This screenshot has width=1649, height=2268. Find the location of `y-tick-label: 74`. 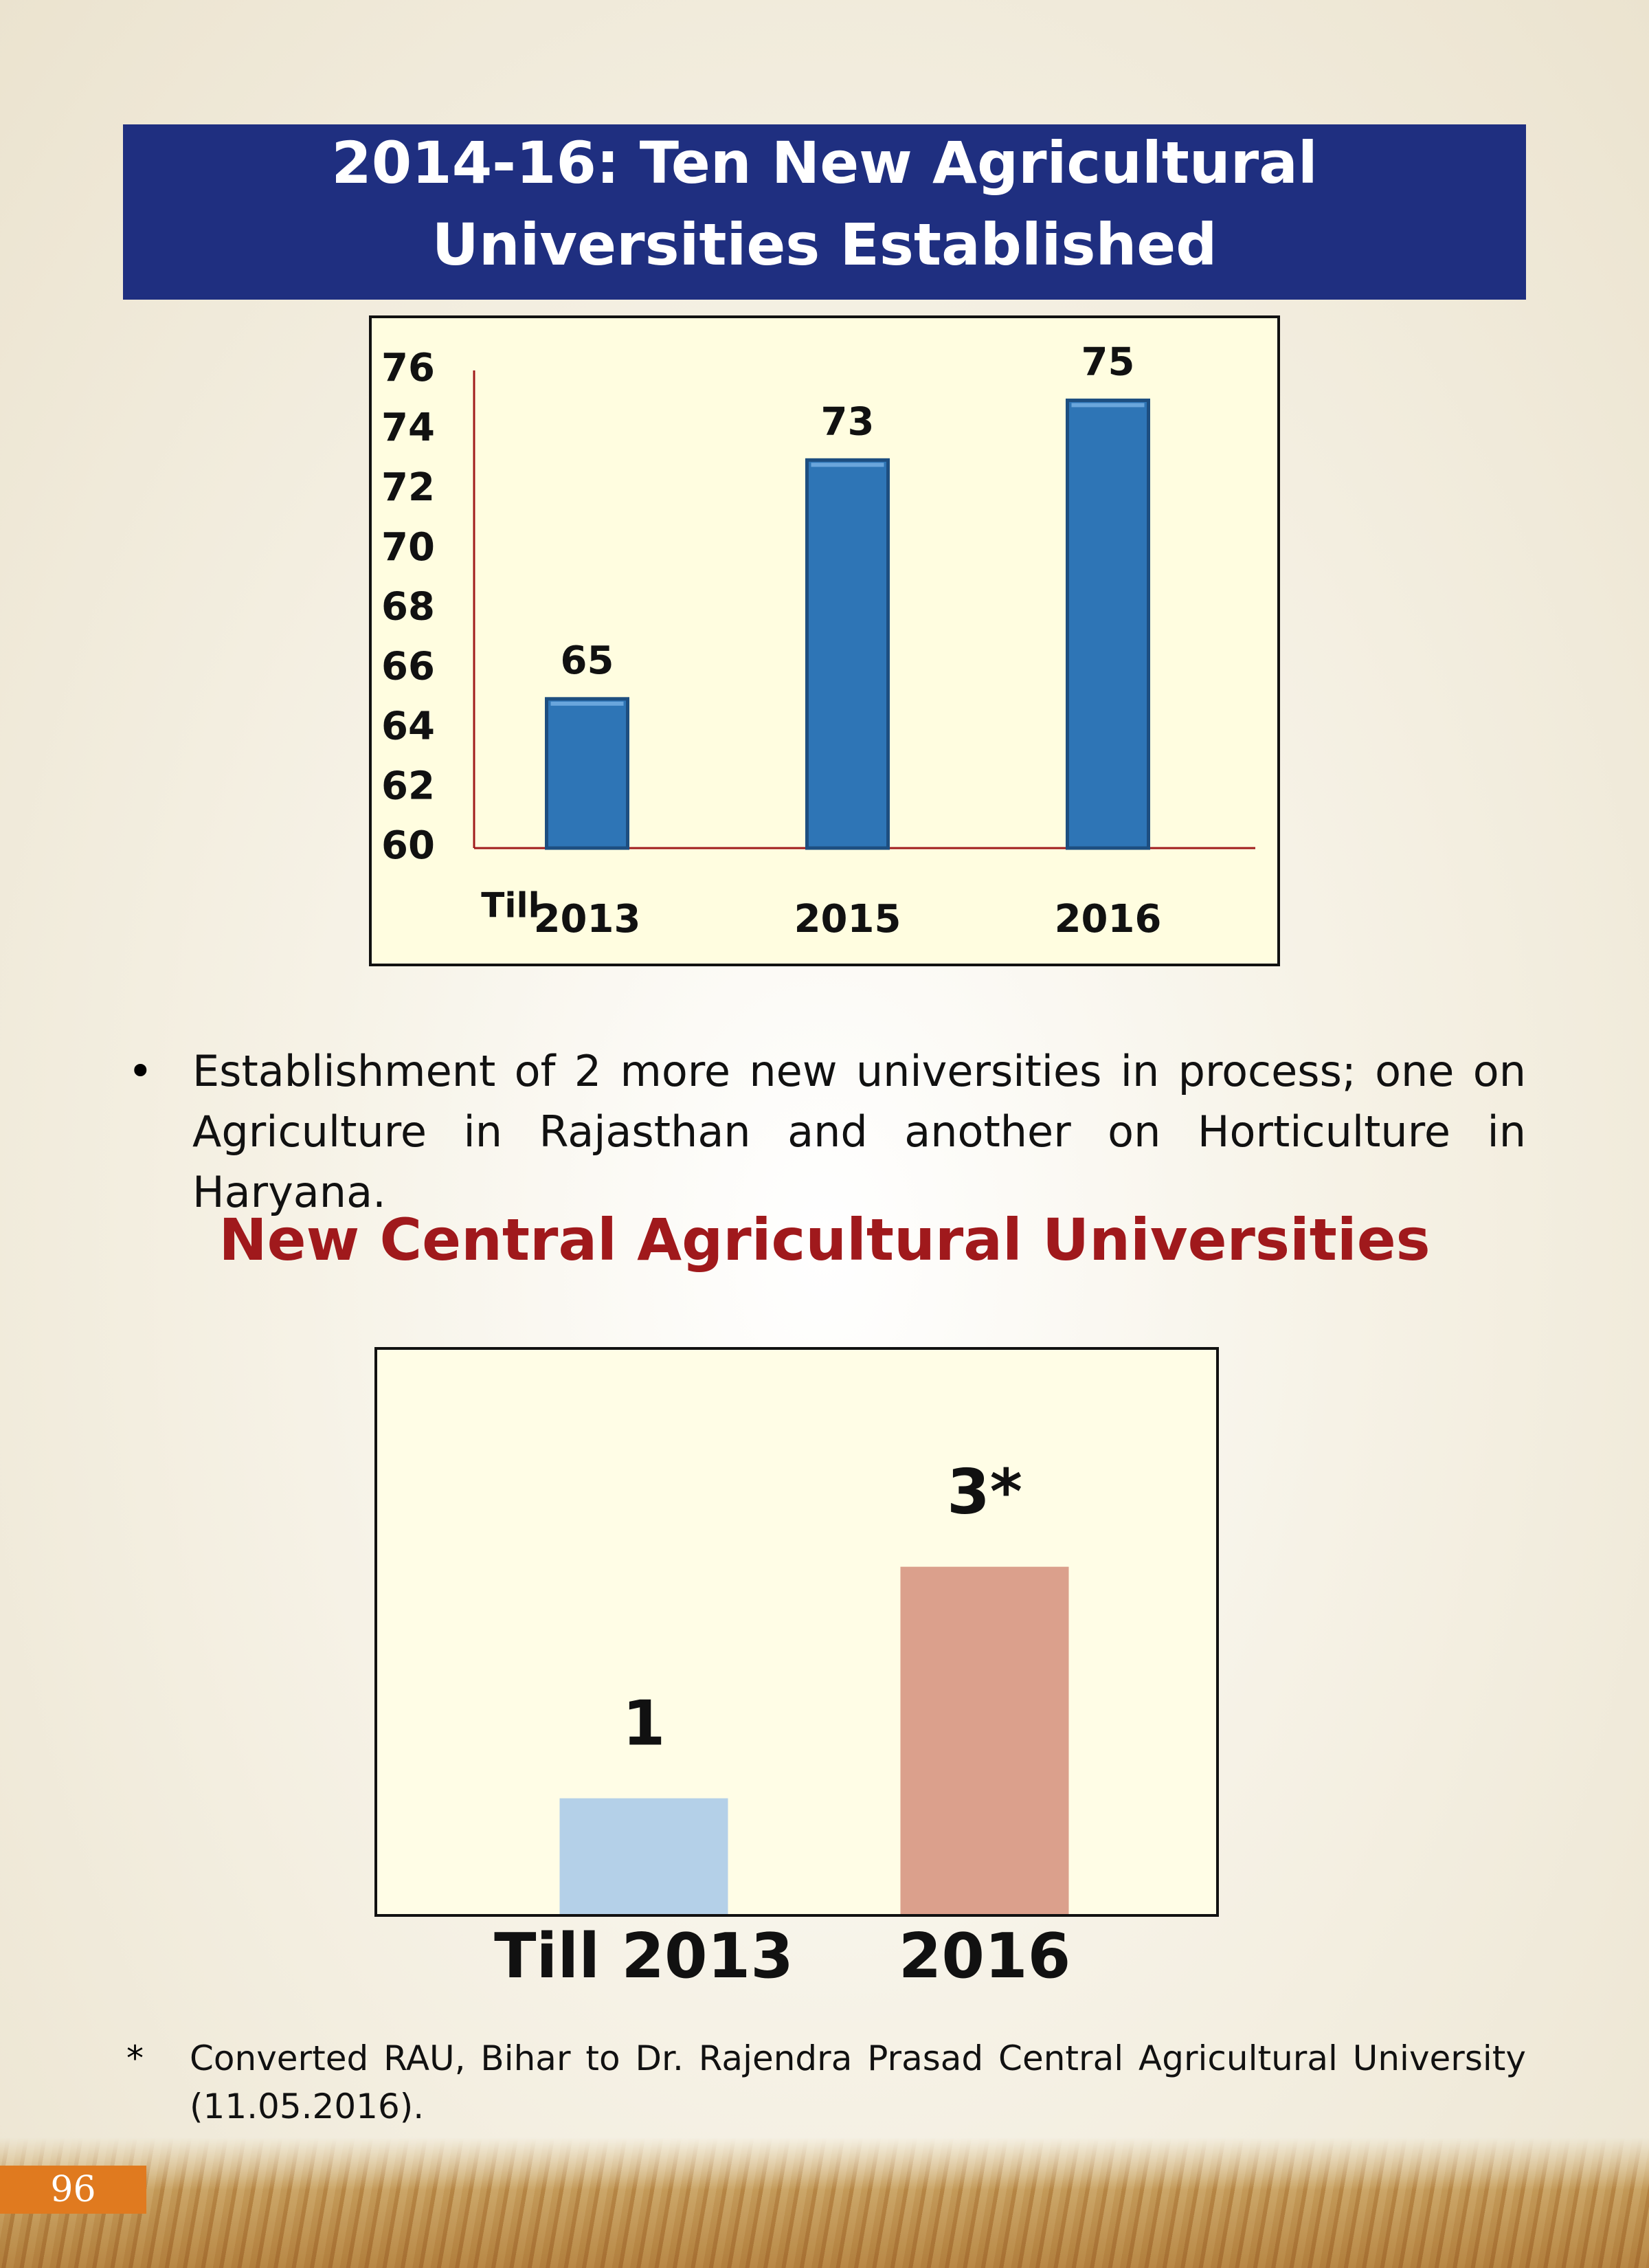

y-tick-label: 74 is located at coordinates (408, 427).